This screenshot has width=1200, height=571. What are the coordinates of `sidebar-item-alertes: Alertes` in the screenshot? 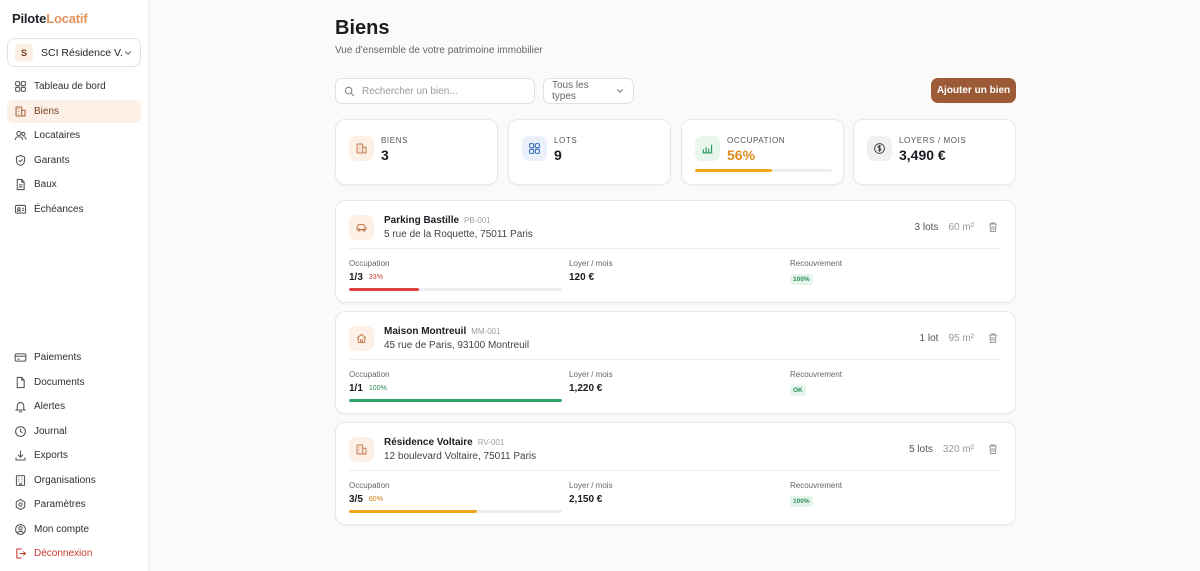 It's located at (74, 406).